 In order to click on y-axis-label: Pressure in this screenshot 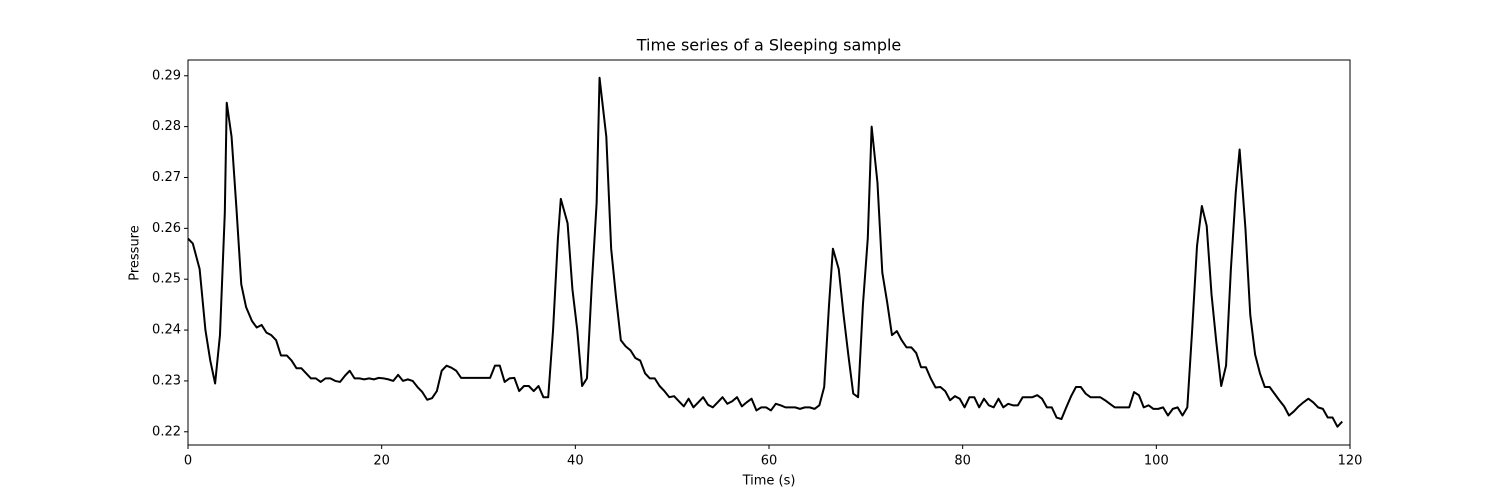, I will do `click(135, 253)`.